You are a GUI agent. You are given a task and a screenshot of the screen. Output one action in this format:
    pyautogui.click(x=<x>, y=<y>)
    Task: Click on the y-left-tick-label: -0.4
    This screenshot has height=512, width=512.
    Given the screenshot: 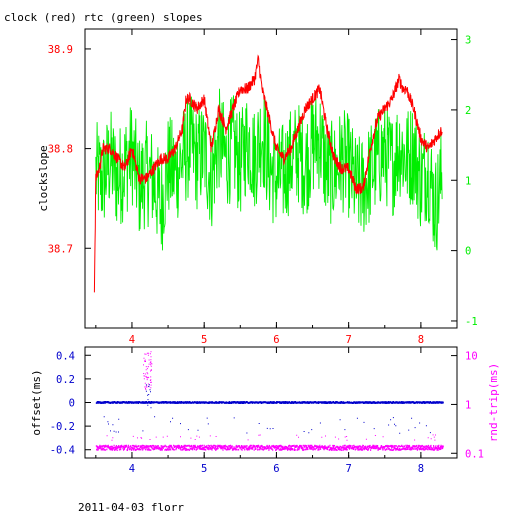 What is the action you would take?
    pyautogui.click(x=62, y=451)
    